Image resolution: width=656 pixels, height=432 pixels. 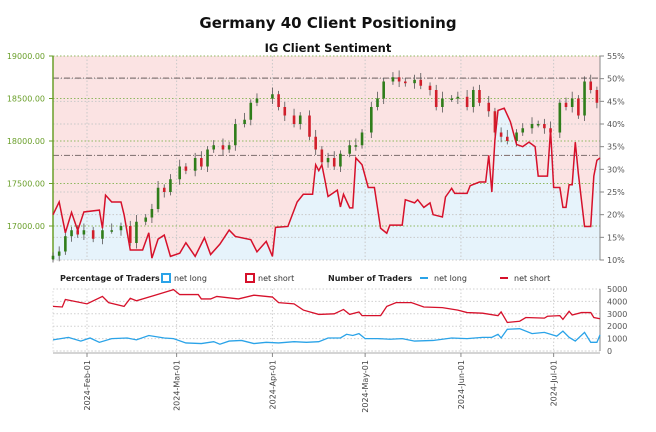 What do you see at coordinates (616, 237) in the screenshot?
I see `pct-tick-label: 15%` at bounding box center [616, 237].